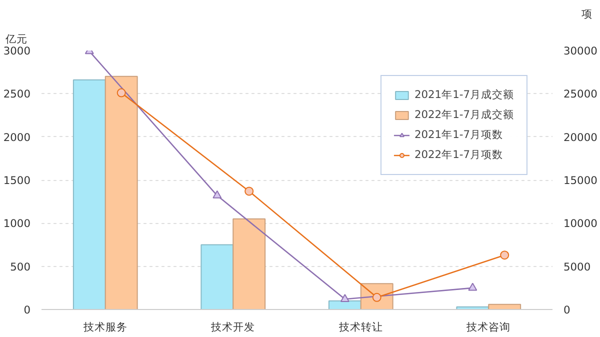 This screenshot has height=337, width=600. Describe the element at coordinates (581, 51) in the screenshot. I see `y2-tick-label: 30000` at that location.